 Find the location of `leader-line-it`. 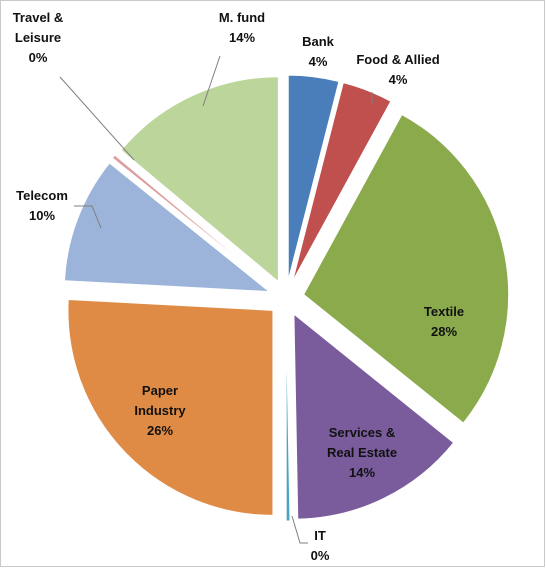

leader-line-it is located at coordinates (299, 529).